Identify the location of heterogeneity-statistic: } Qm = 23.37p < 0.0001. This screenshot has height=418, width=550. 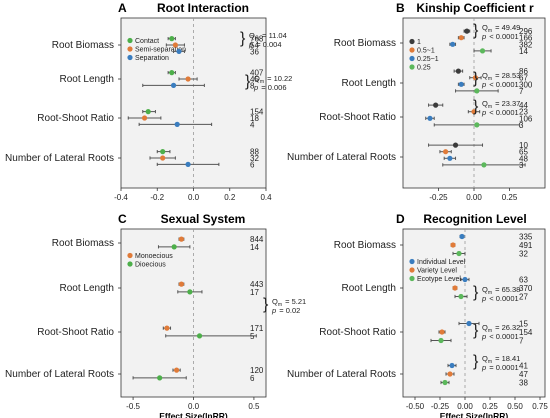
(496, 107).